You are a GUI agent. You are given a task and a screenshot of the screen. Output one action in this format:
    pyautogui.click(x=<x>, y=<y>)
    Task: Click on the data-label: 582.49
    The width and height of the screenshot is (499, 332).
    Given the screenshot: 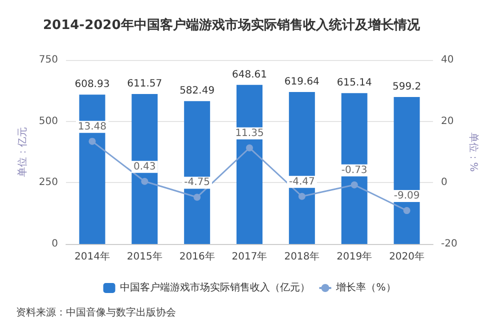 What is the action you would take?
    pyautogui.click(x=197, y=91)
    